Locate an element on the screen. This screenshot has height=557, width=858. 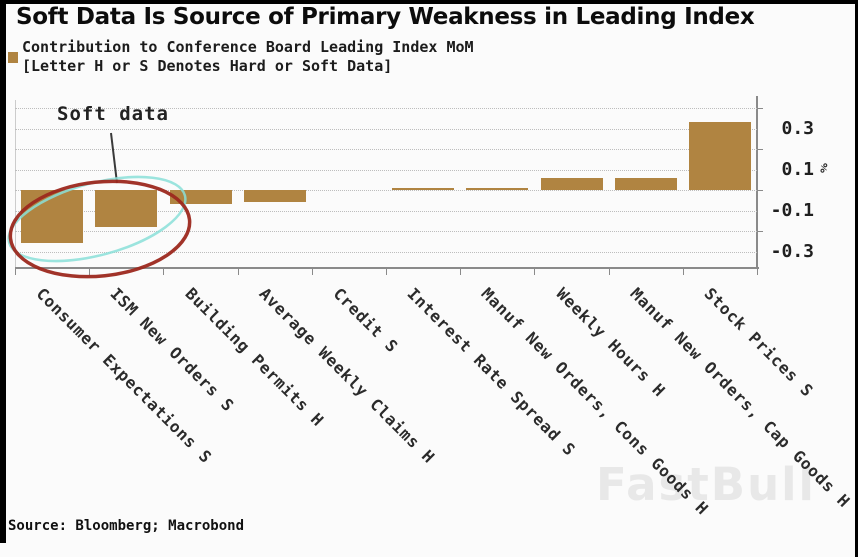
frame-border-top is located at coordinates (429, 2).